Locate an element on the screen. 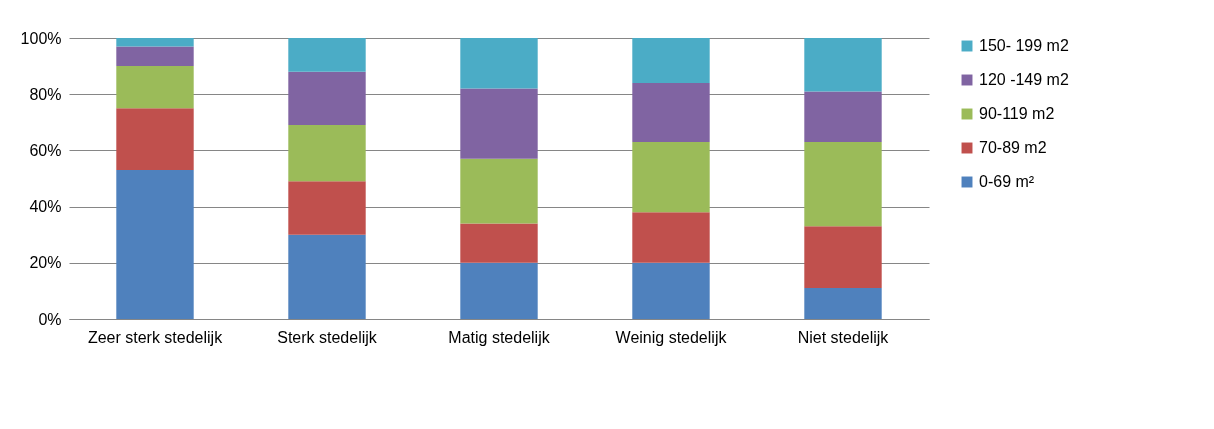 Image resolution: width=1214 pixels, height=429 pixels. y-tick-label: 0% is located at coordinates (50, 319).